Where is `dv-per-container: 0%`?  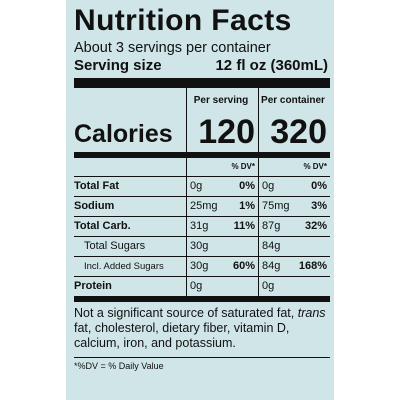 dv-per-container: 0% is located at coordinates (319, 186).